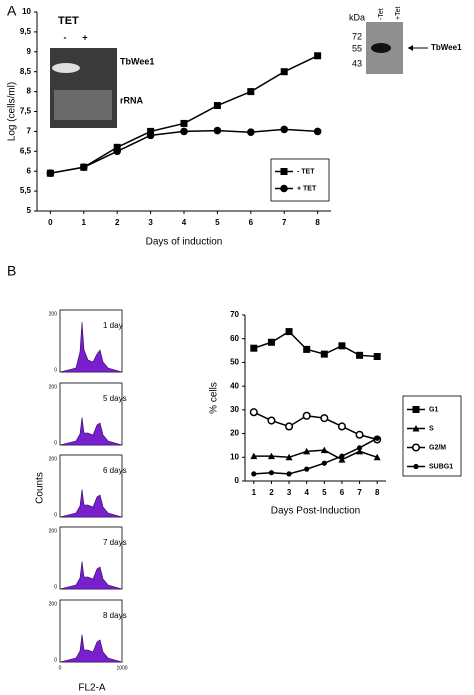 This screenshot has width=474, height=695. What do you see at coordinates (316, 511) in the screenshot?
I see `x-axis-label: Days Post-Induction` at bounding box center [316, 511].